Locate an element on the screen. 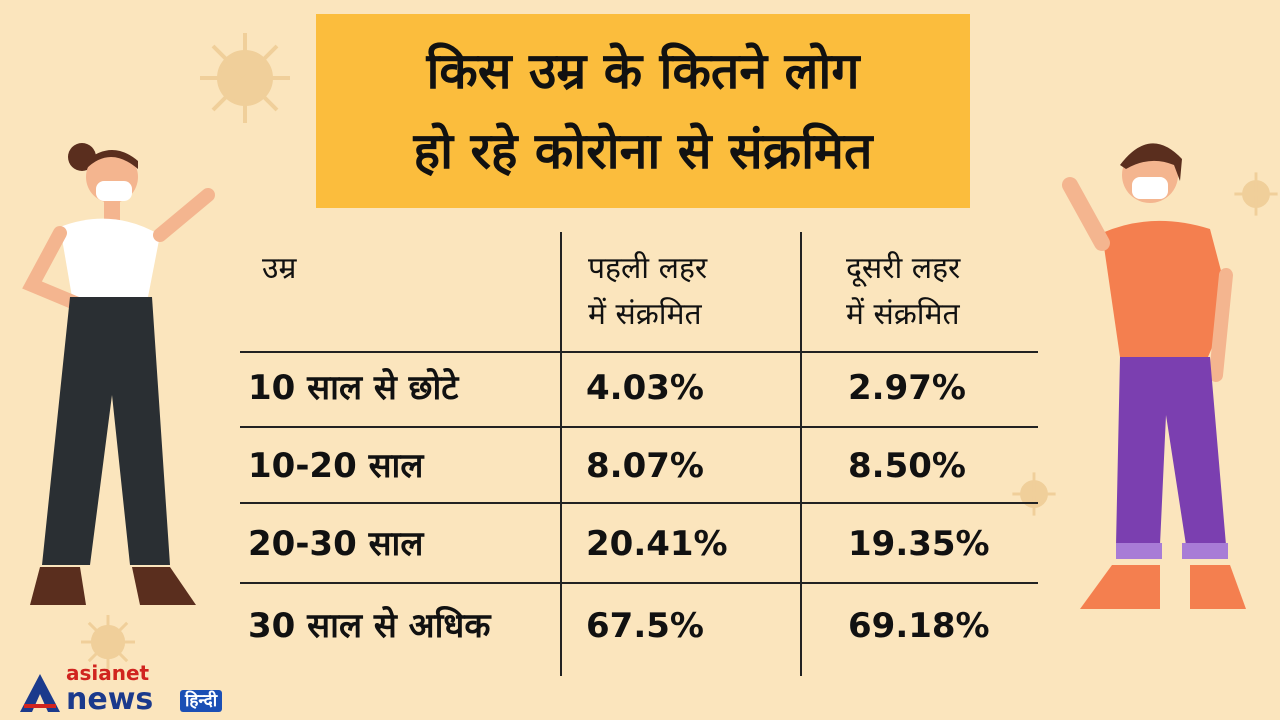 This screenshot has width=1280, height=720. first-wave-cell: 8.07% is located at coordinates (645, 466).